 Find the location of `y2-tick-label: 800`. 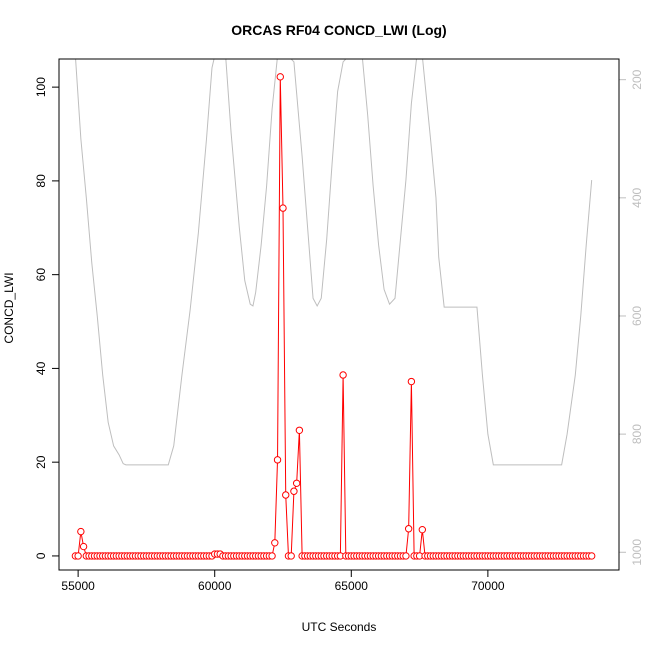

y2-tick-label: 800 is located at coordinates (637, 434).